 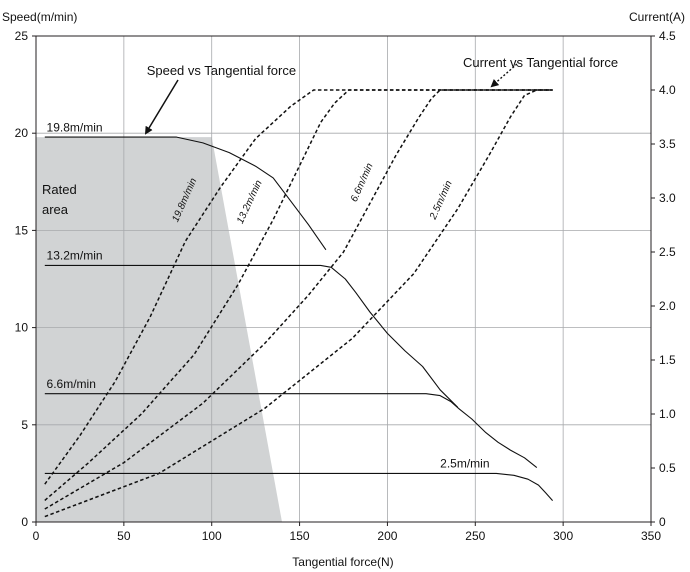 I want to click on rated-area-label-line1: Rated, so click(x=59, y=189).